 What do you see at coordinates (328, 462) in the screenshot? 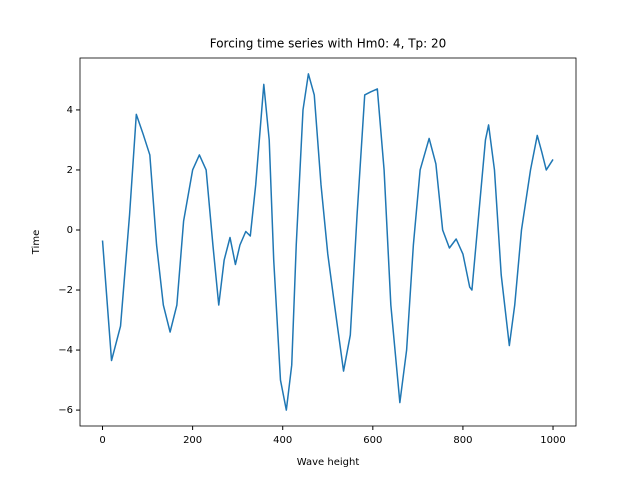
I see `x-axis-label: Wave height` at bounding box center [328, 462].